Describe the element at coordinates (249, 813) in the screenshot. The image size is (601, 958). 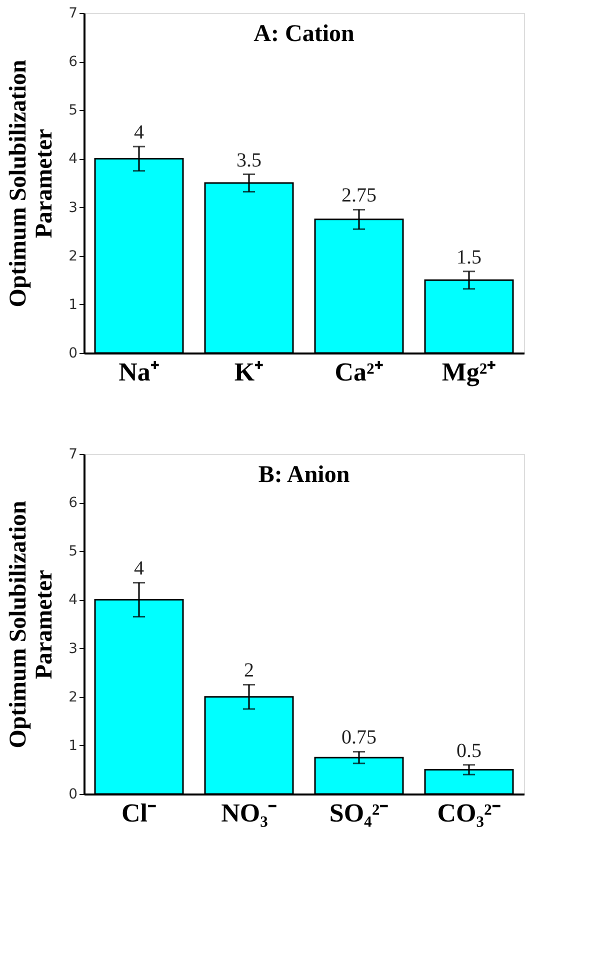
I see `x-tick-label: NO₃⁻` at that location.